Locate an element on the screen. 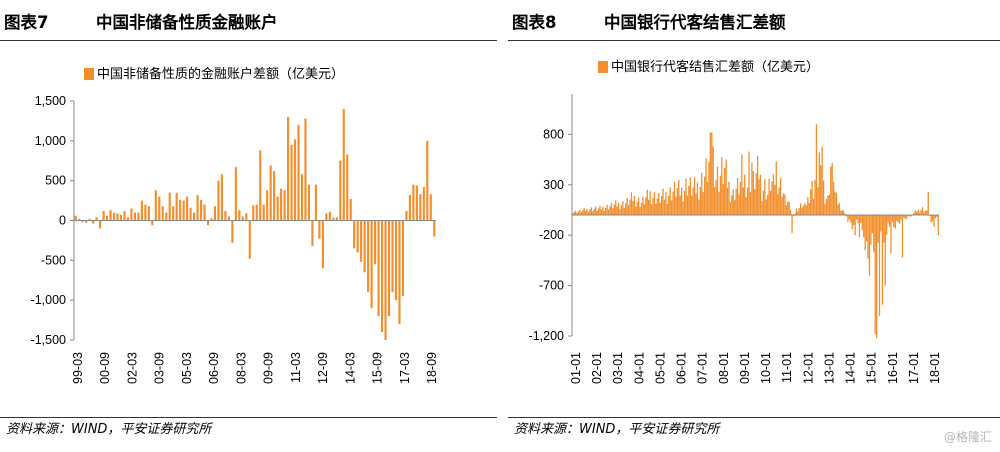  figure-number: 图表8 is located at coordinates (534, 22).